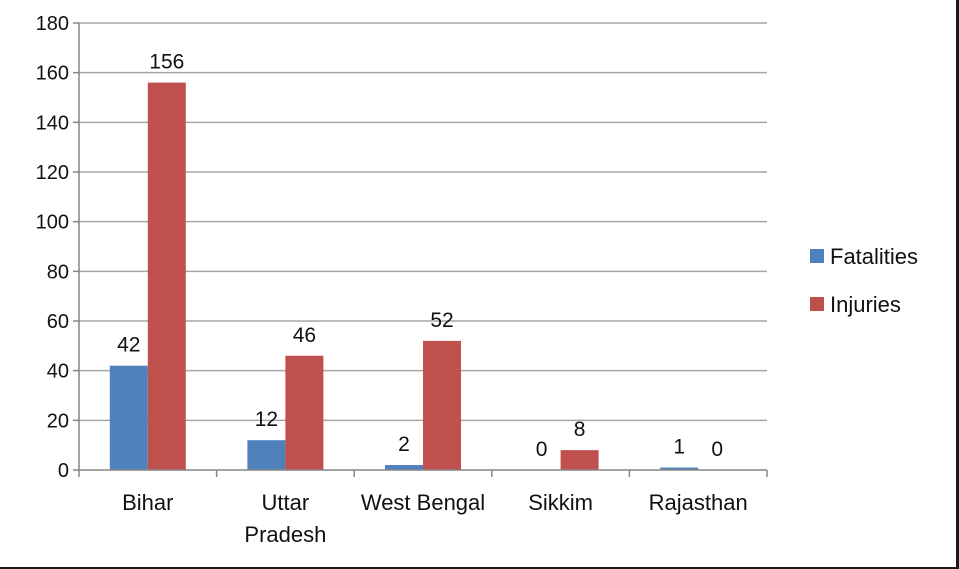  I want to click on category-label: Bihar, so click(147, 502).